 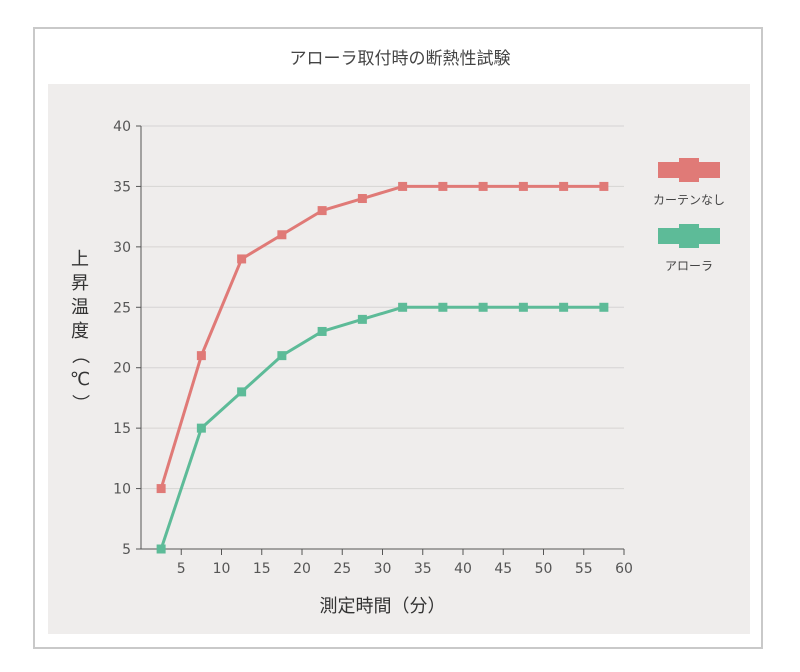 I want to click on x-tick-label-60: 60, so click(x=624, y=569).